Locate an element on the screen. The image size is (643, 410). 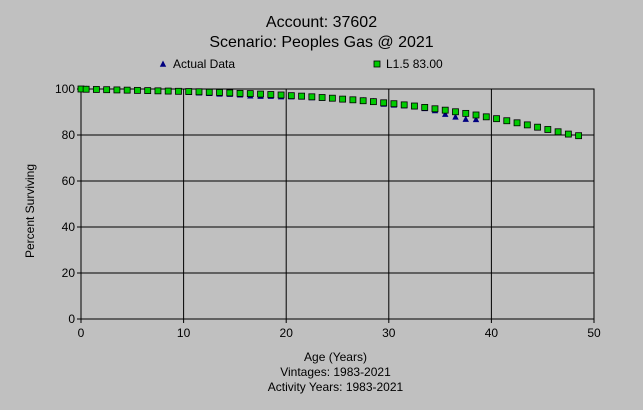
y-tick-label: 40 is located at coordinates (69, 227).